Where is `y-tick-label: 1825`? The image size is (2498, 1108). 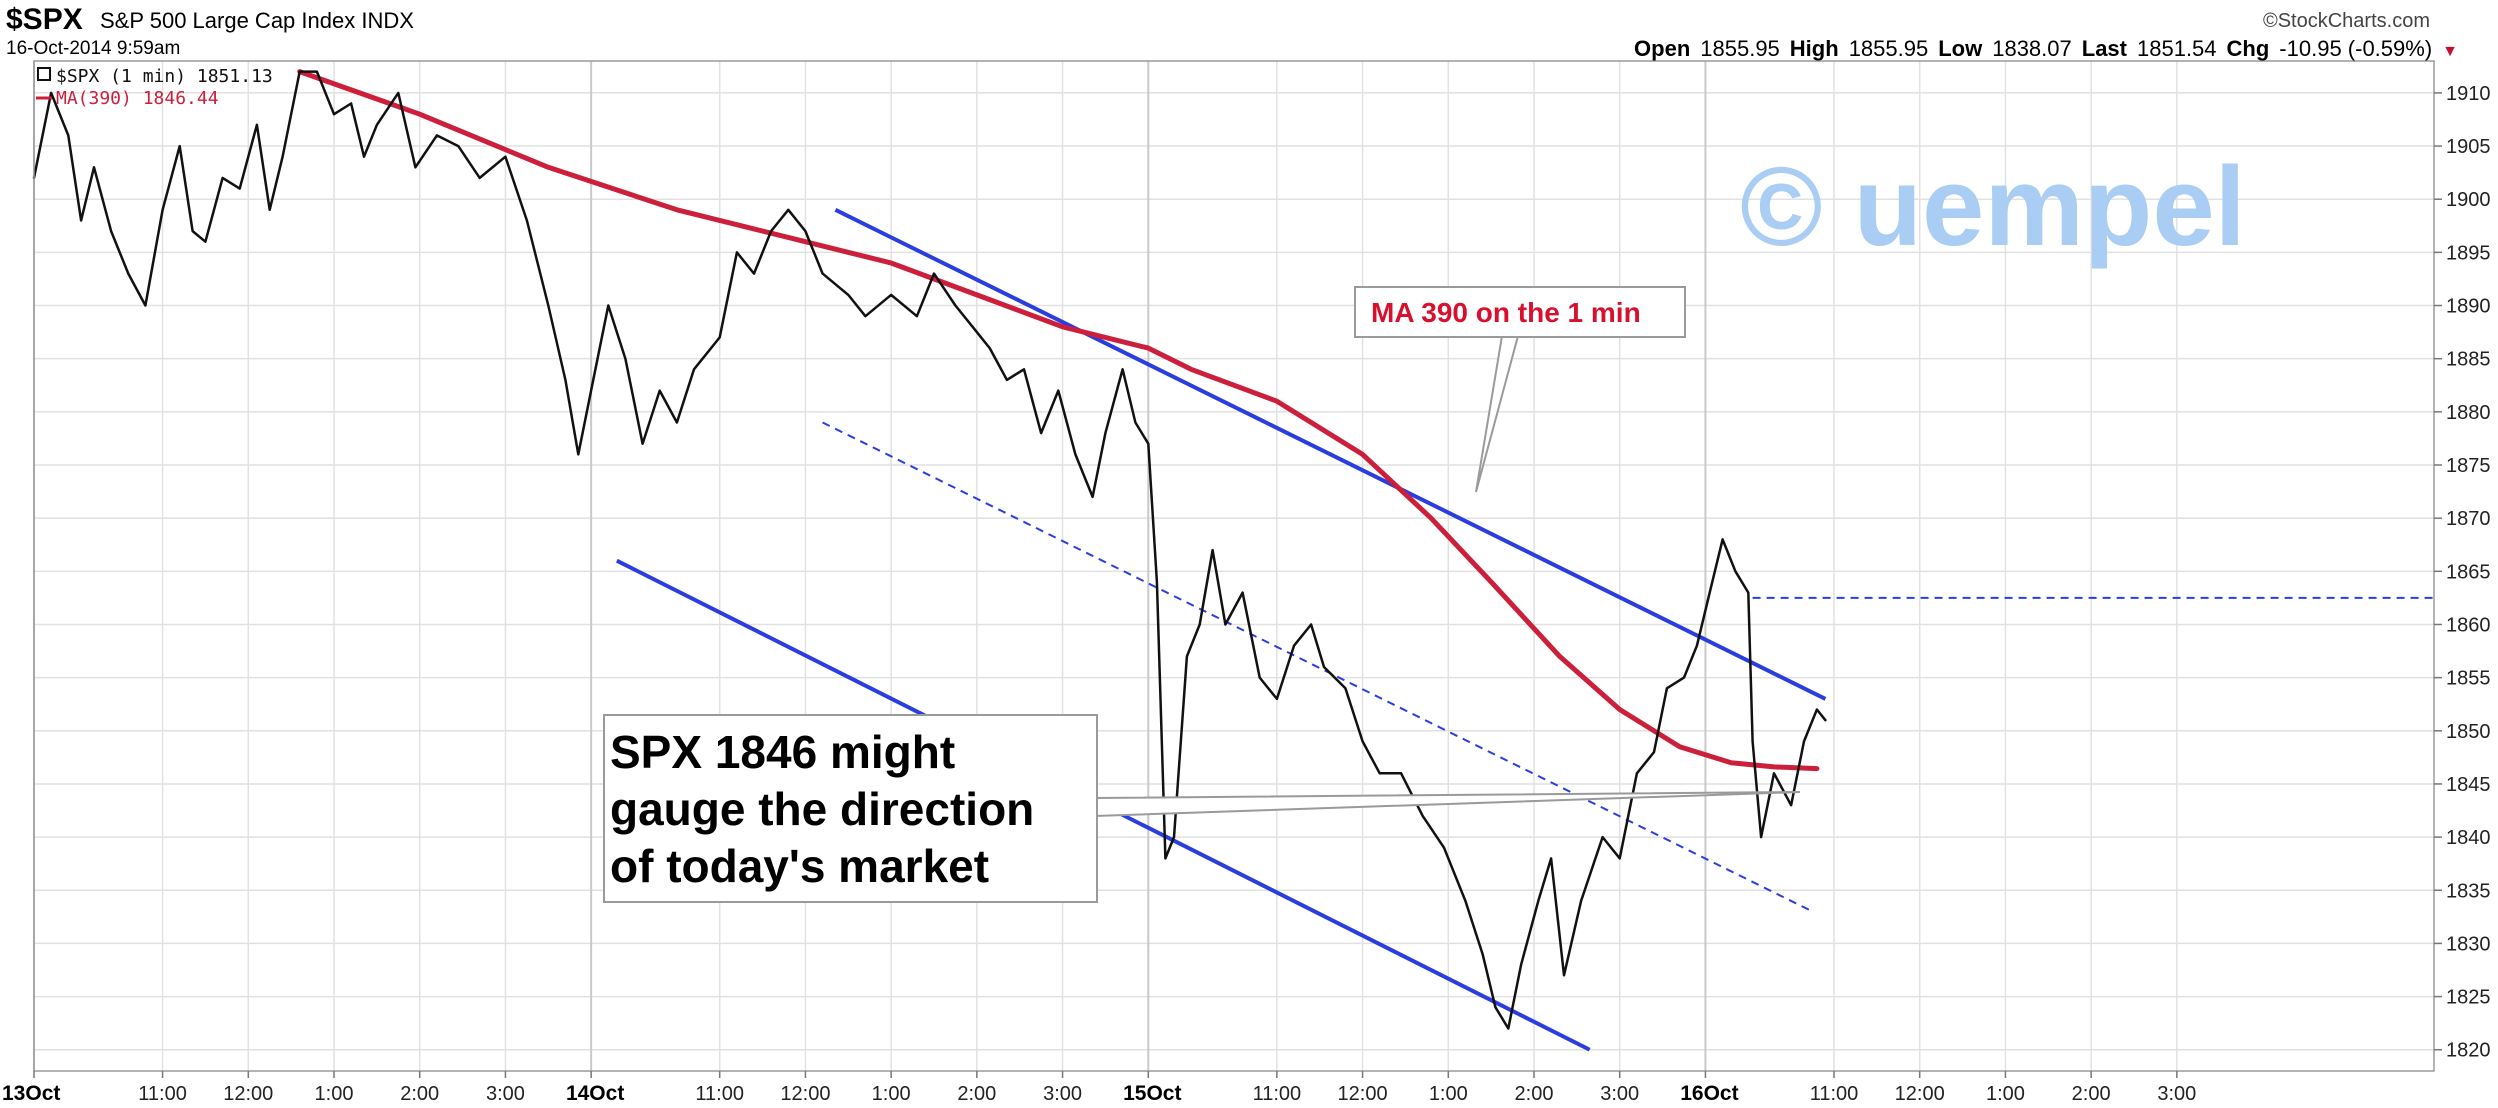
y-tick-label: 1825 is located at coordinates (2468, 998).